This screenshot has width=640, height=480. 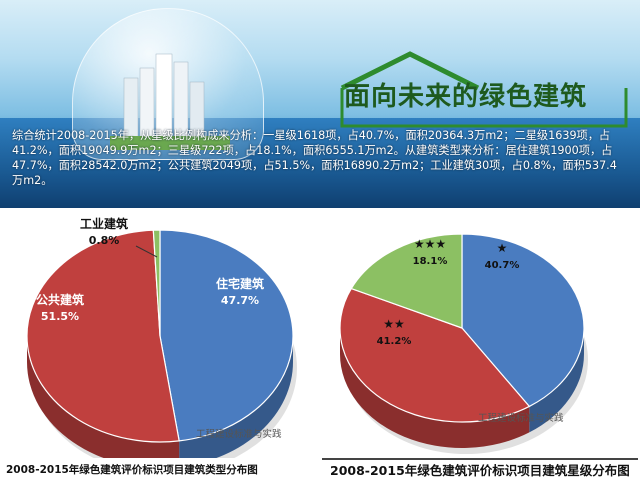 What do you see at coordinates (60, 316) in the screenshot?
I see `slice-value-label-1: 51.5%` at bounding box center [60, 316].